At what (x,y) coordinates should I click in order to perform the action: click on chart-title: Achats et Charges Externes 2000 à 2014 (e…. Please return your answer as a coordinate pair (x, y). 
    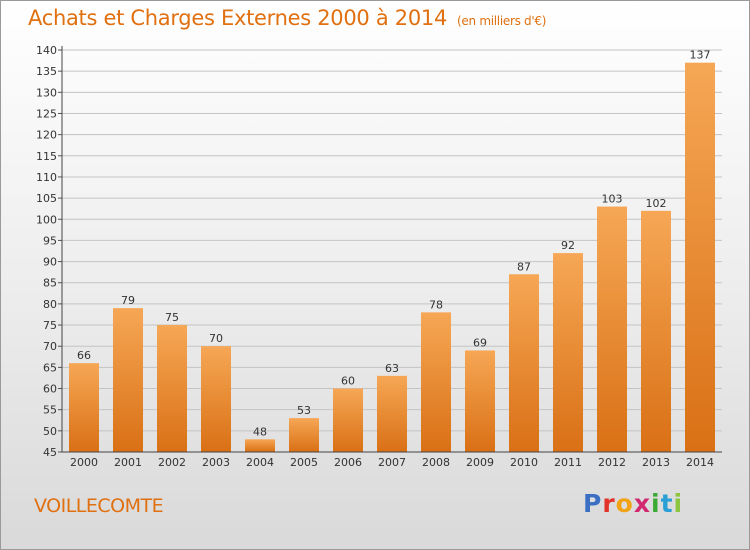
    Looking at the image, I should click on (287, 18).